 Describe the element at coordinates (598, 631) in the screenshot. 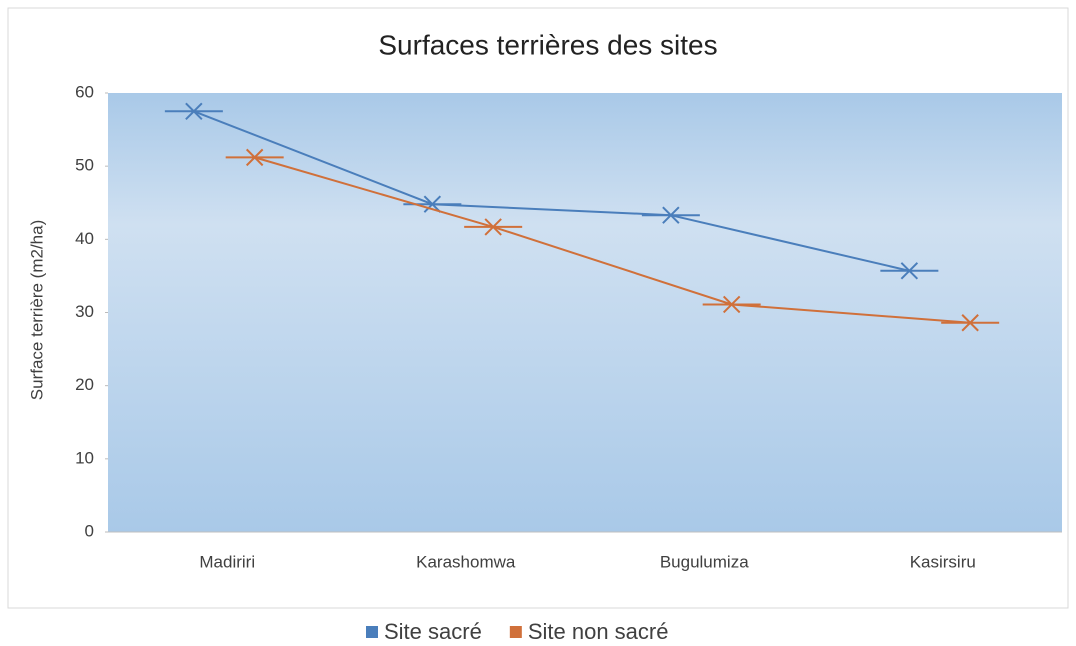

I see `legend-label: Site non sacré` at that location.